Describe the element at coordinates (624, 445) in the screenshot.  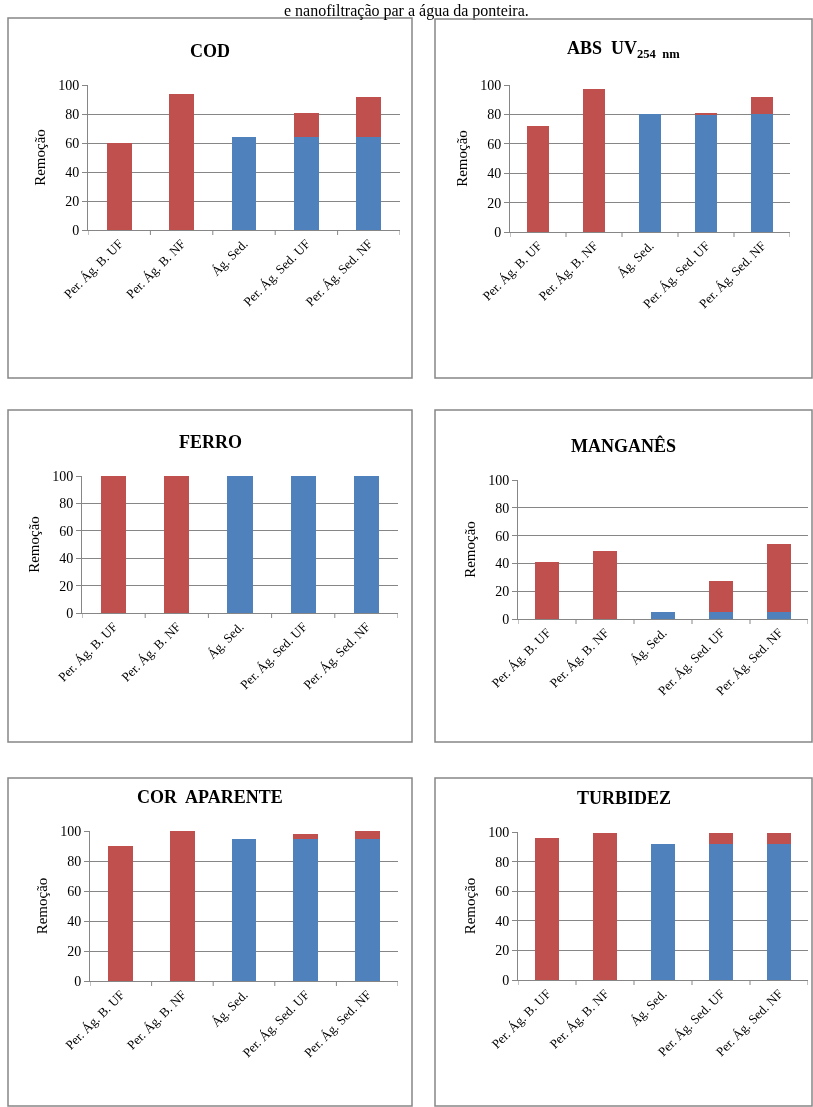
I see `chart-title: MANGANÊS` at that location.